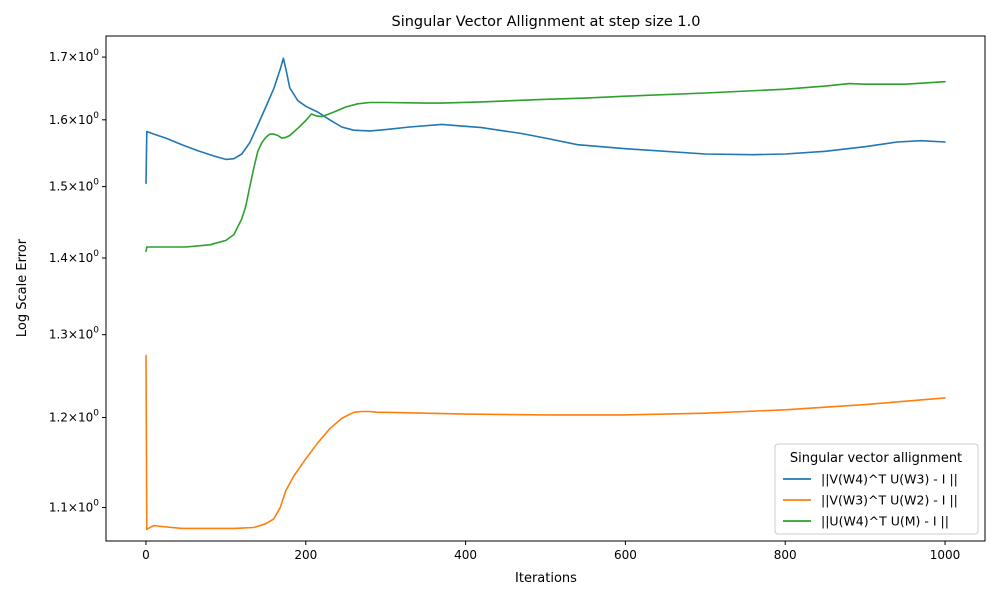 This screenshot has width=1000, height=600. I want to click on y-tick-label: 1.5×100, so click(74, 186).